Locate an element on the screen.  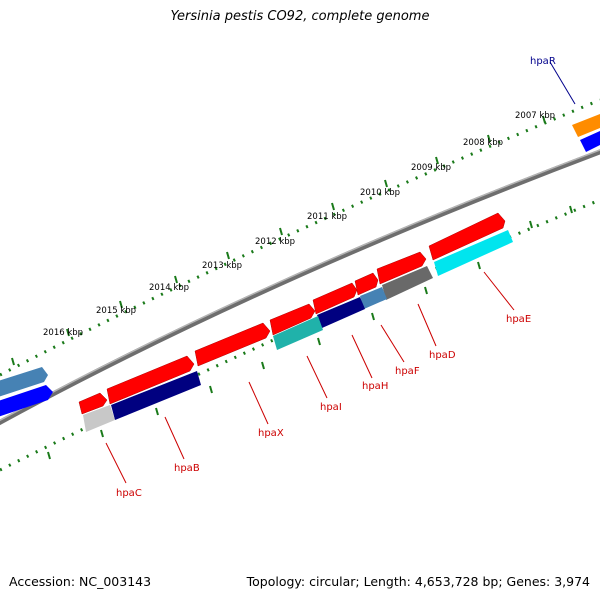
gene-label-hpaC: hpaC is located at coordinates (129, 493).